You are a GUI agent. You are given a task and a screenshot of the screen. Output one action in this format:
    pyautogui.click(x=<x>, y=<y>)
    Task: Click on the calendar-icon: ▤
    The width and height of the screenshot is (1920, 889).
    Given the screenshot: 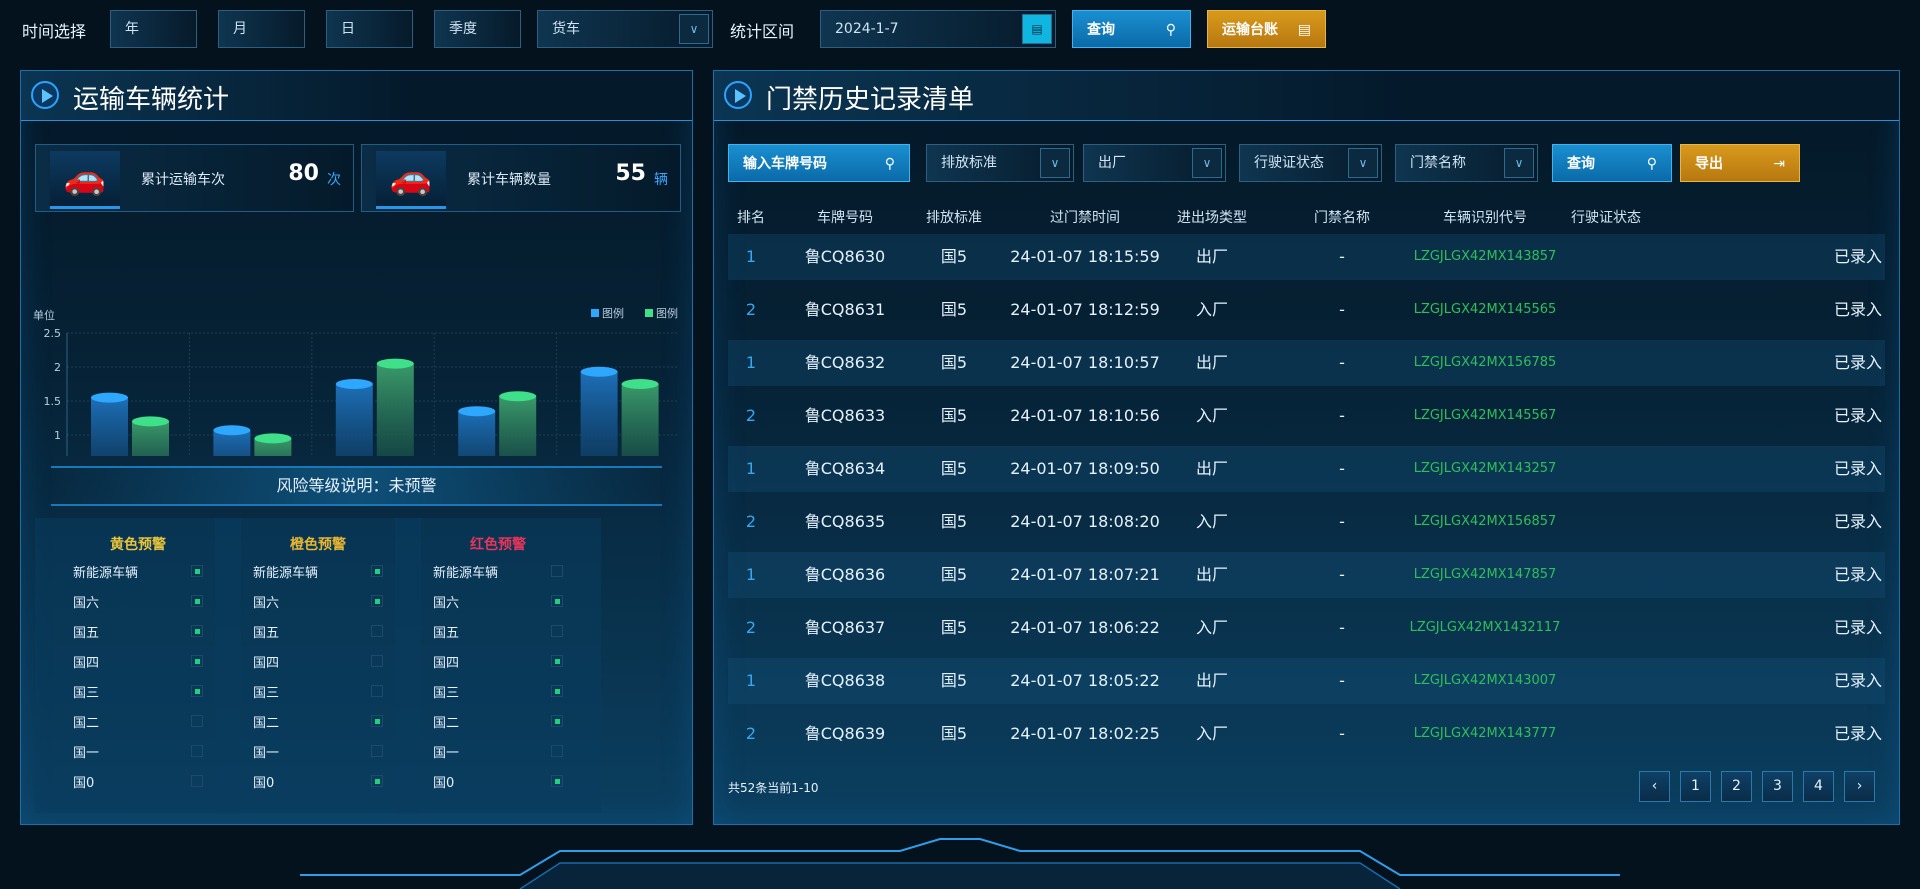 What is the action you would take?
    pyautogui.click(x=1037, y=29)
    